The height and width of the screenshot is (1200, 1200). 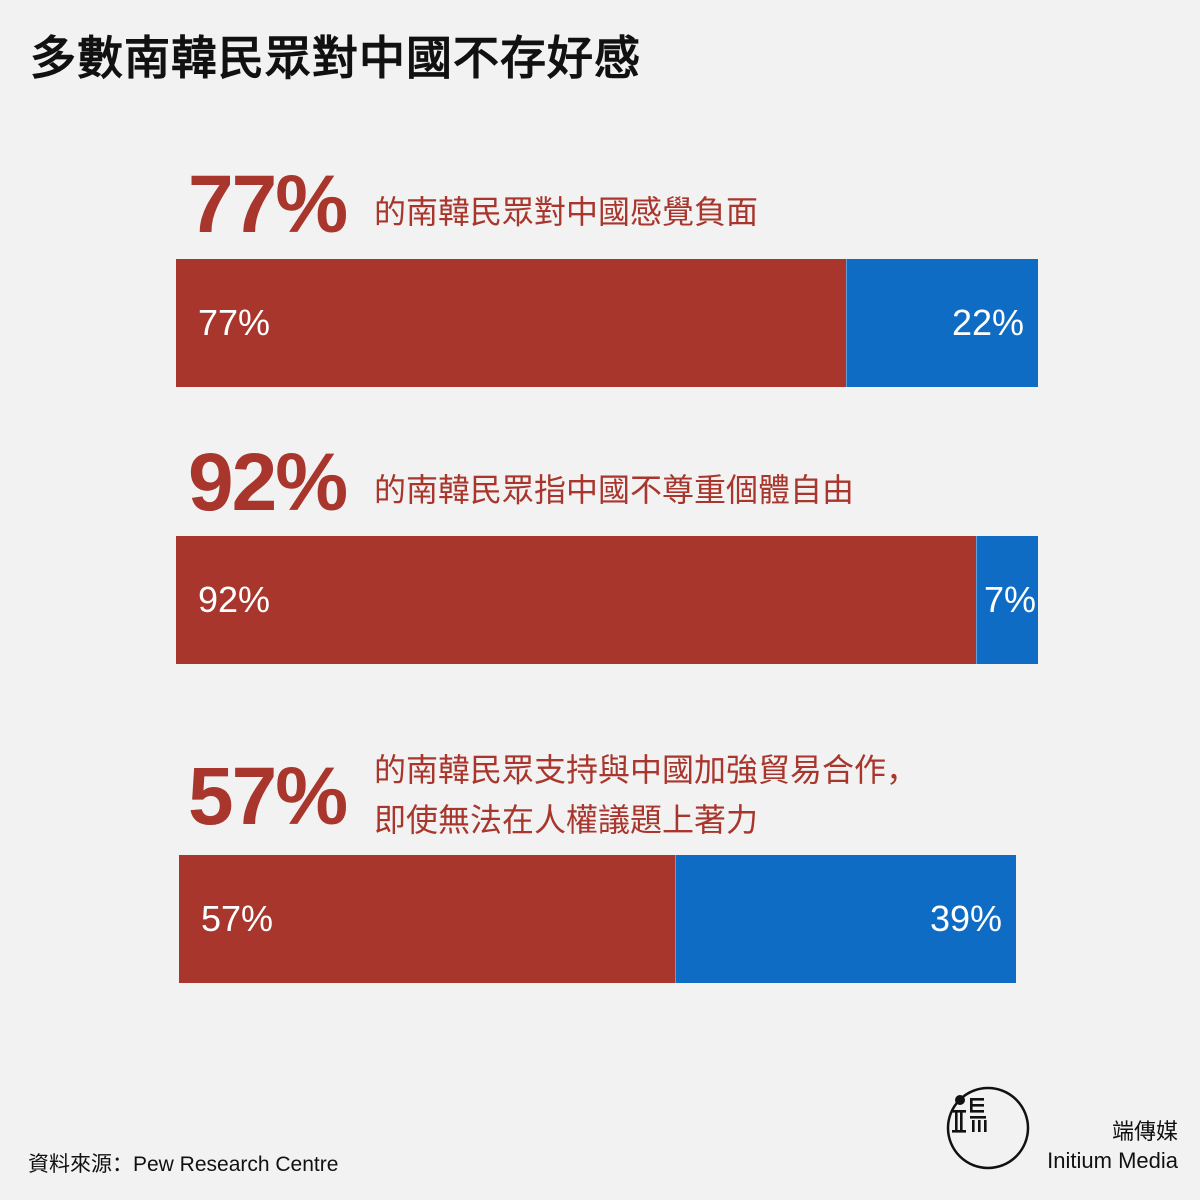 What do you see at coordinates (614, 490) in the screenshot?
I see `caption-line: 的南韓民眾指中國不尊重個體自由` at bounding box center [614, 490].